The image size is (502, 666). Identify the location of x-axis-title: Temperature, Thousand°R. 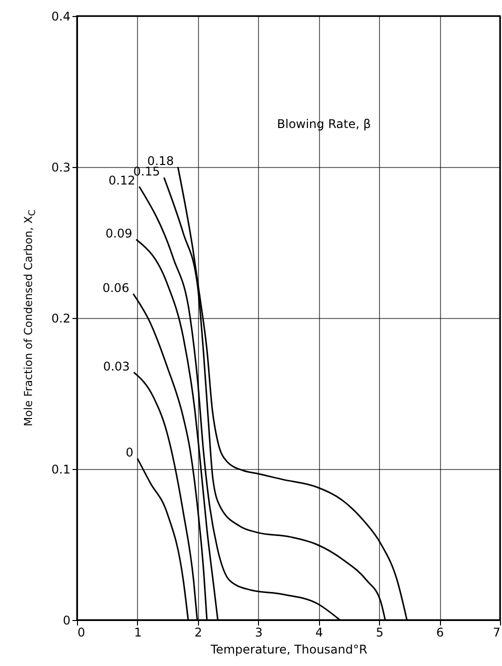
(289, 649).